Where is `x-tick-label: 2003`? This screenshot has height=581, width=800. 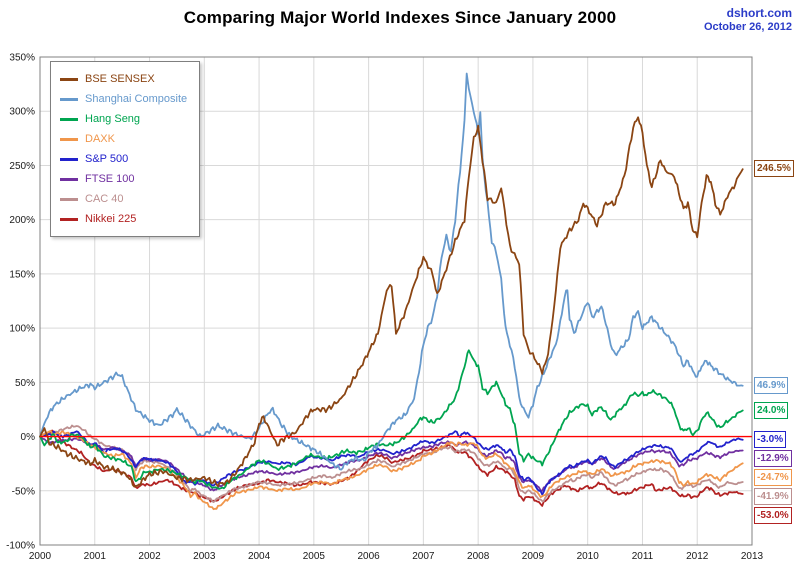 x-tick-label: 2003 is located at coordinates (204, 556).